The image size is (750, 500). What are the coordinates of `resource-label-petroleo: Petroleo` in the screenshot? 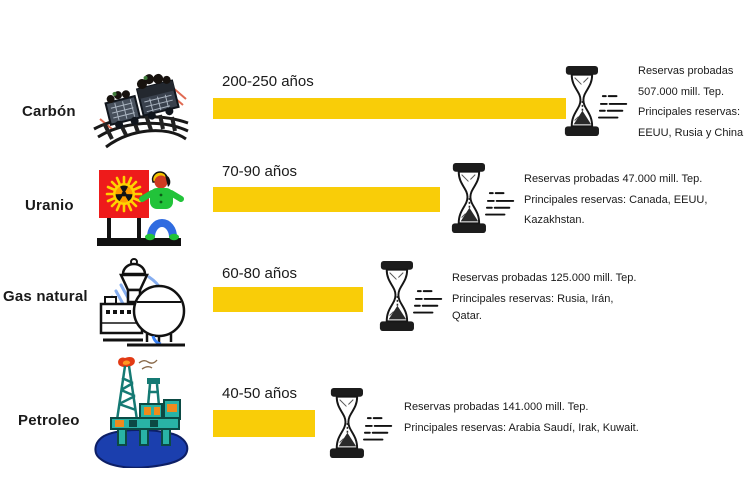 It's located at (49, 420).